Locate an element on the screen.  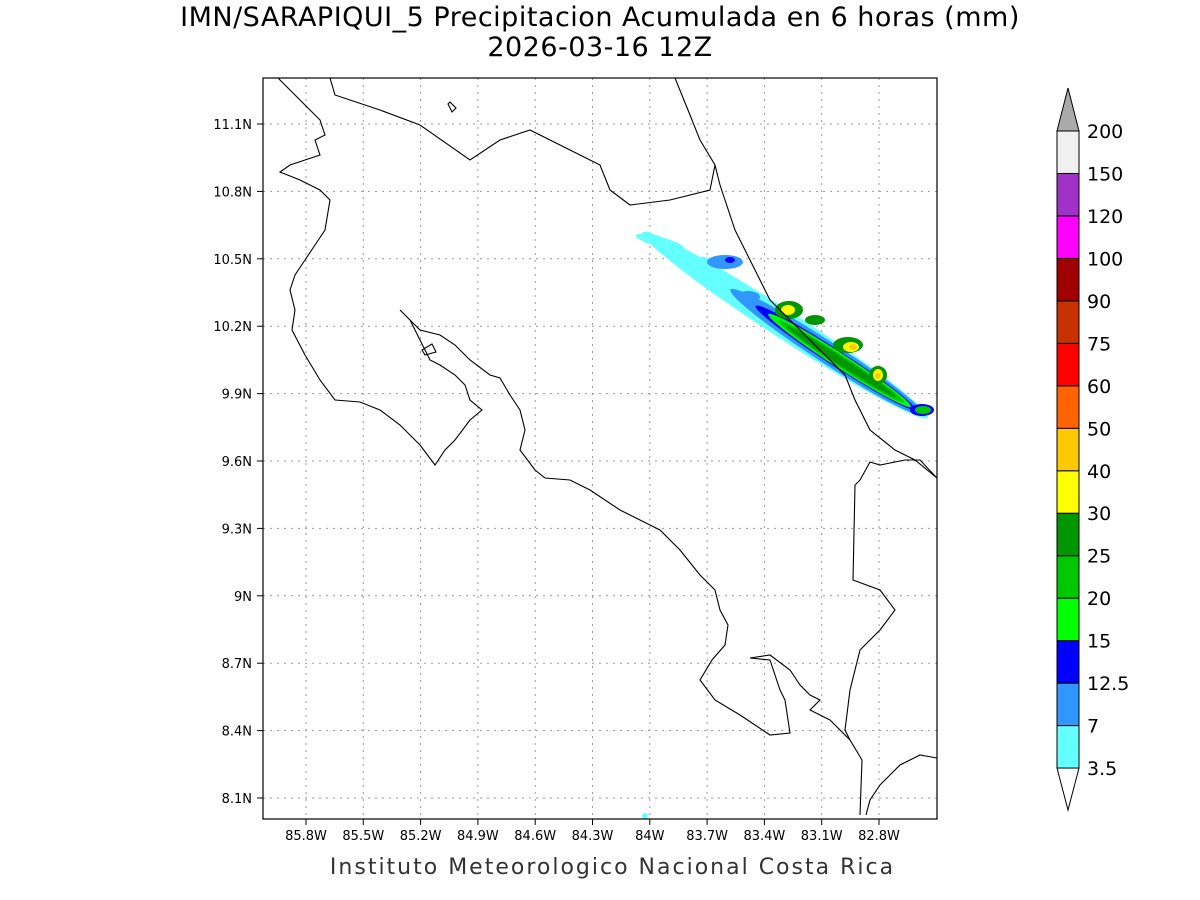
colorbar-label: 150 is located at coordinates (1105, 174).